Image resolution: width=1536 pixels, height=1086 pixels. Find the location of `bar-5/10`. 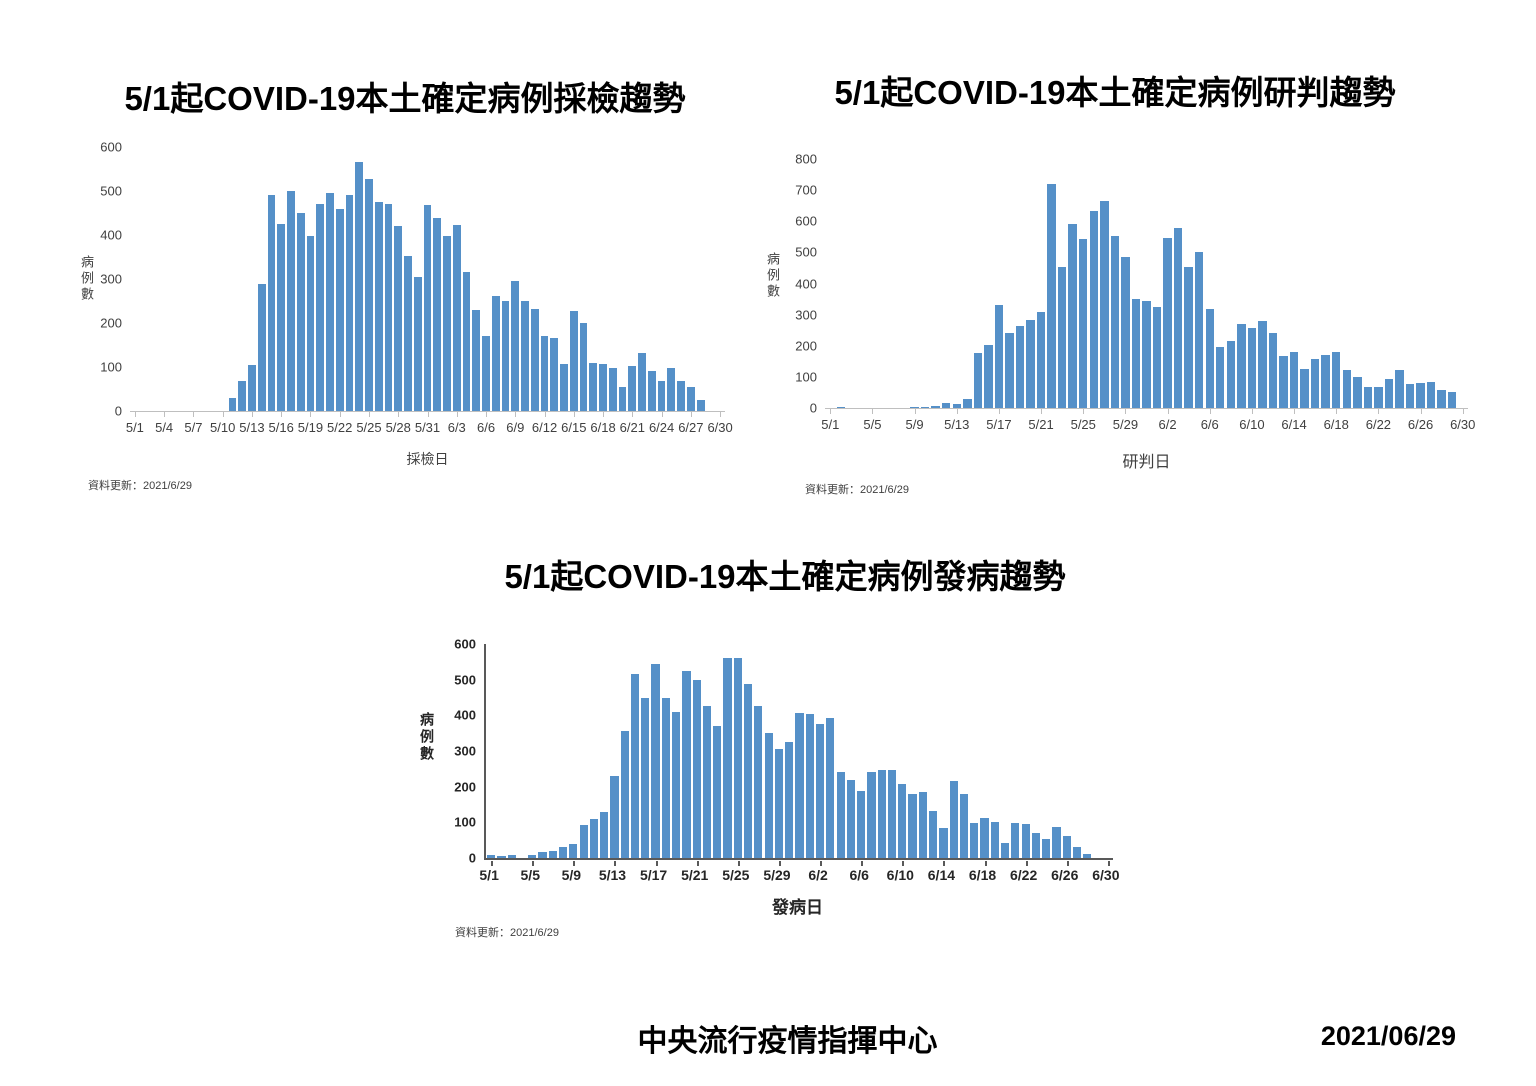

bar-5/10 is located at coordinates (583, 841).